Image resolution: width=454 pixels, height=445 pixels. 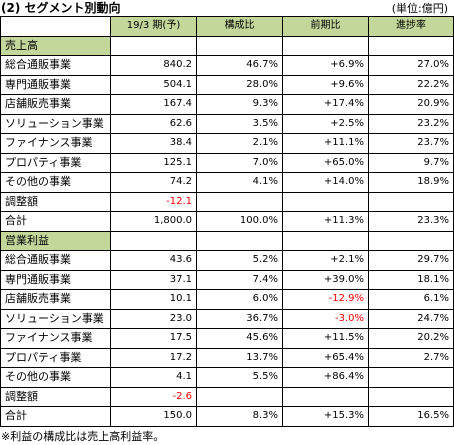 I want to click on table-row: 合計 1,800.0 100.0% +11.3% 23.3%, so click(x=227, y=221).